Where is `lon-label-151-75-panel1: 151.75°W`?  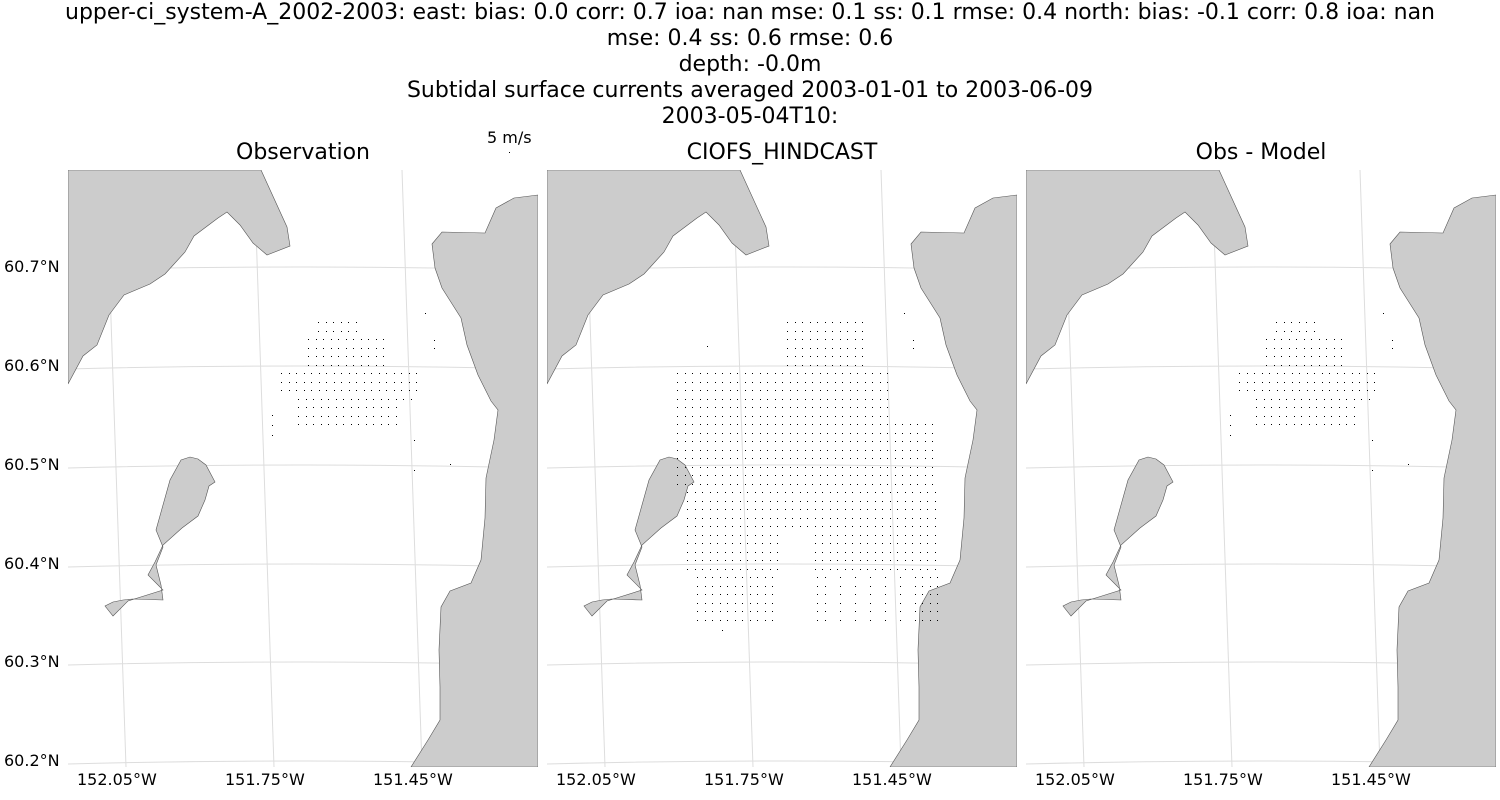 lon-label-151-75-panel1: 151.75°W is located at coordinates (265, 779).